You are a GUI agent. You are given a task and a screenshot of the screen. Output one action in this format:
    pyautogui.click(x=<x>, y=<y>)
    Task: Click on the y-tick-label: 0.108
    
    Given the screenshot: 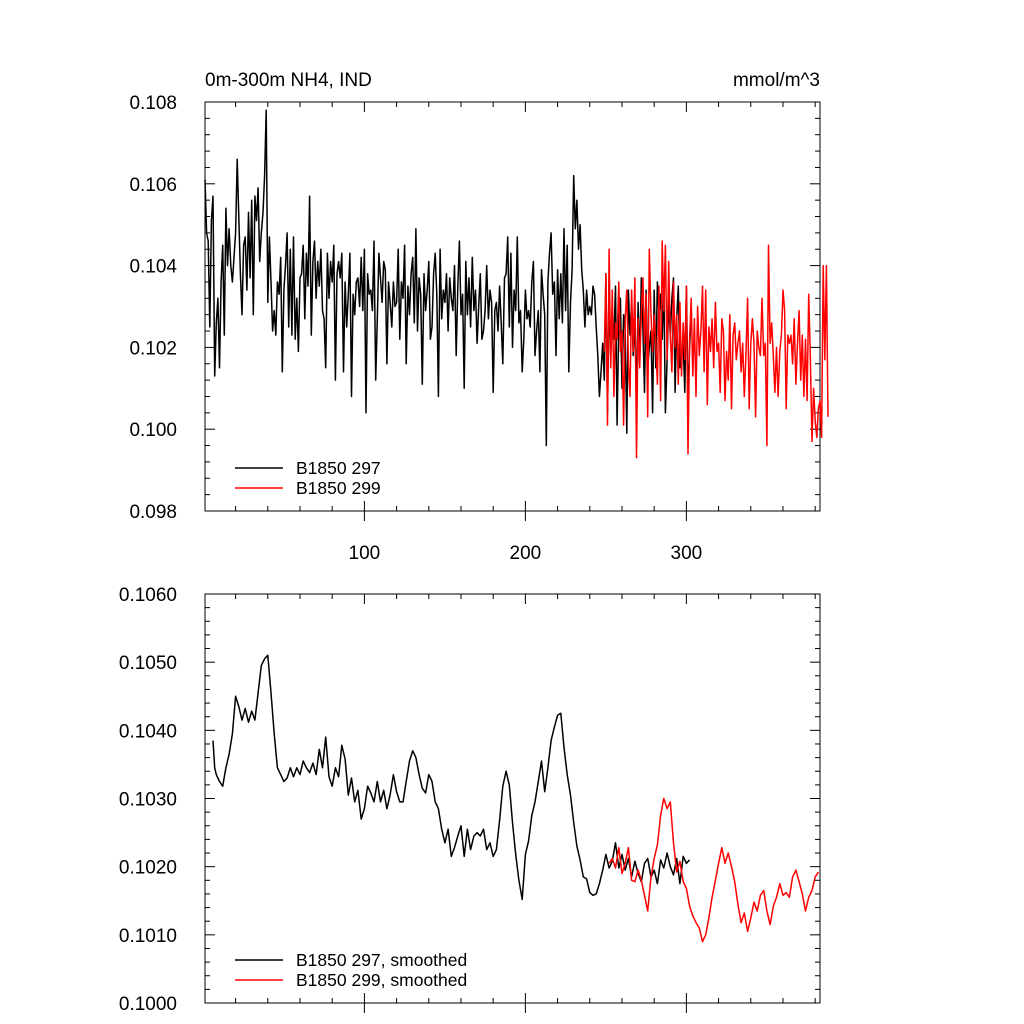 What is the action you would take?
    pyautogui.click(x=153, y=103)
    